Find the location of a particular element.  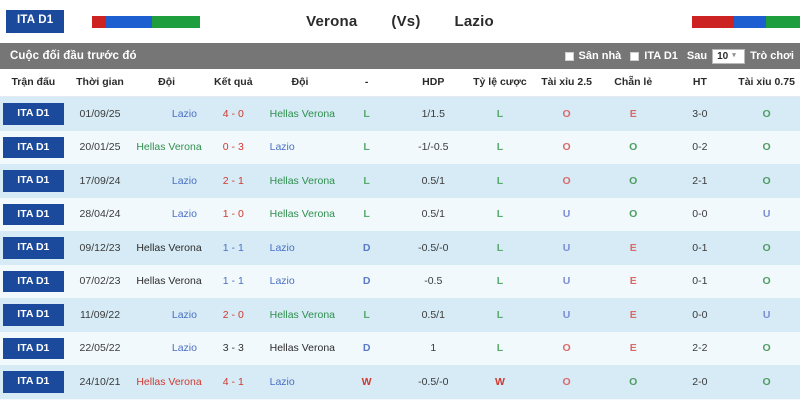

cell-date: 28/04/24 is located at coordinates (100, 214).